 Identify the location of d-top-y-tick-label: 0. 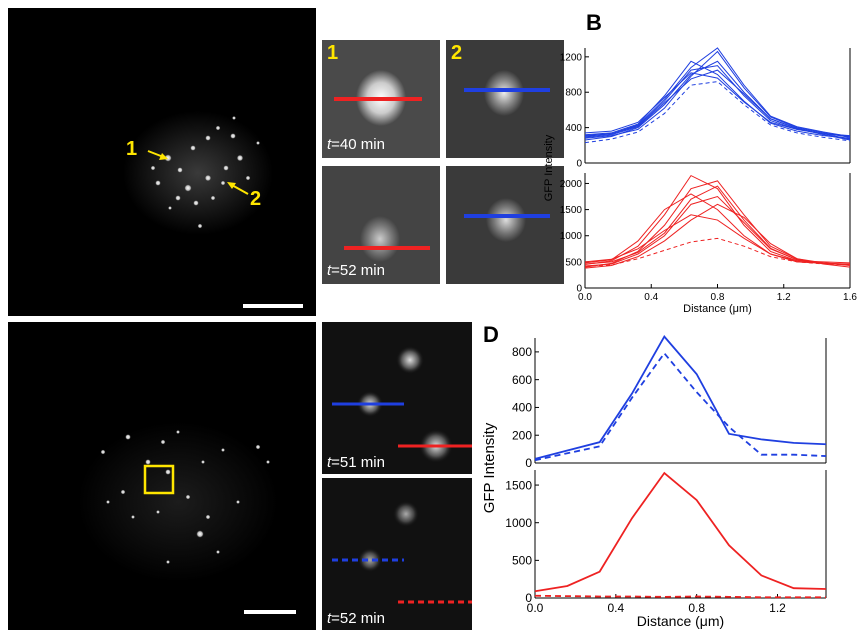
(528, 463).